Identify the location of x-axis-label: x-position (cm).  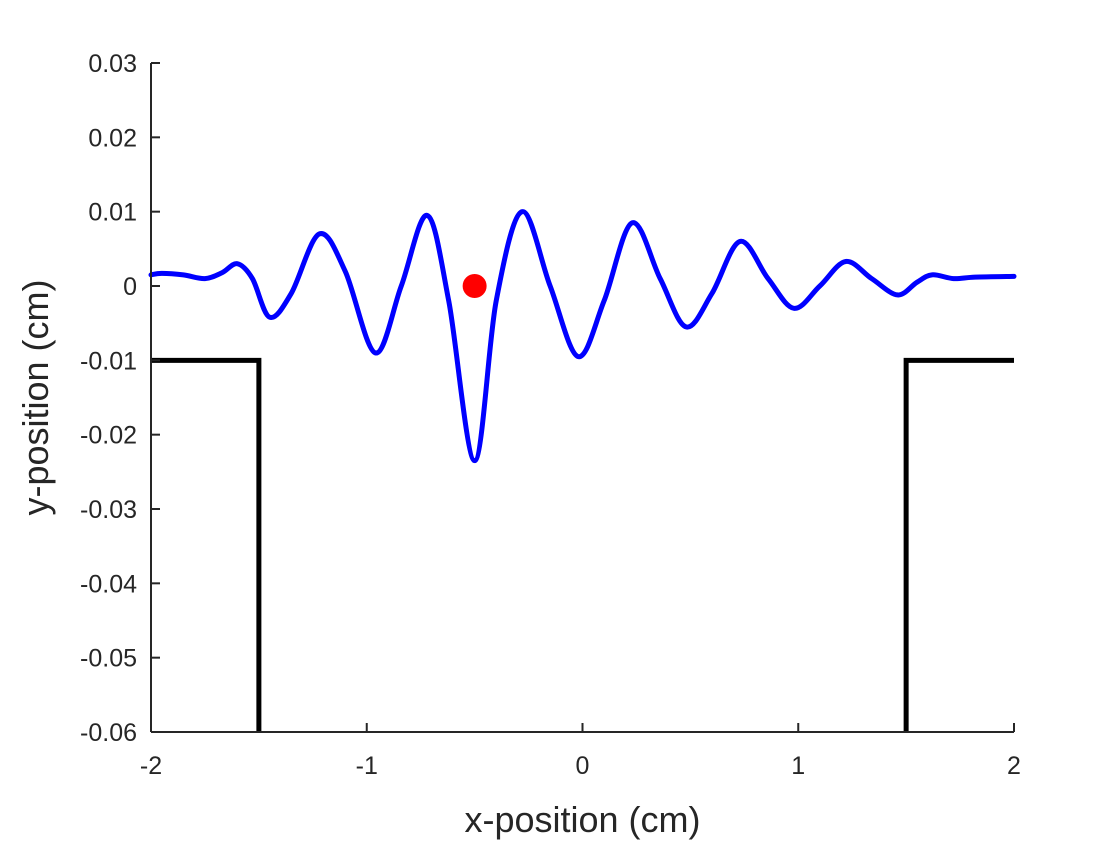
(582, 819).